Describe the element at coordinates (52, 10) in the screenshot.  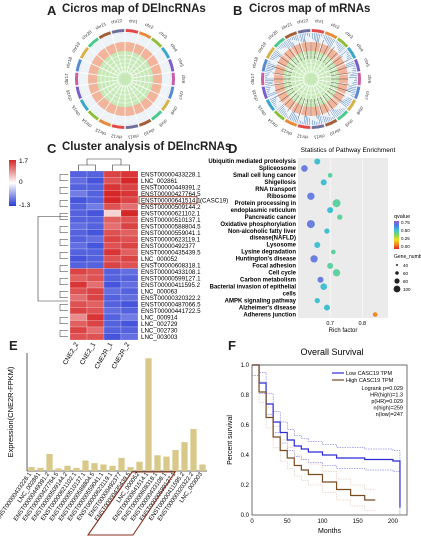
I see `panel-label-a: A` at that location.